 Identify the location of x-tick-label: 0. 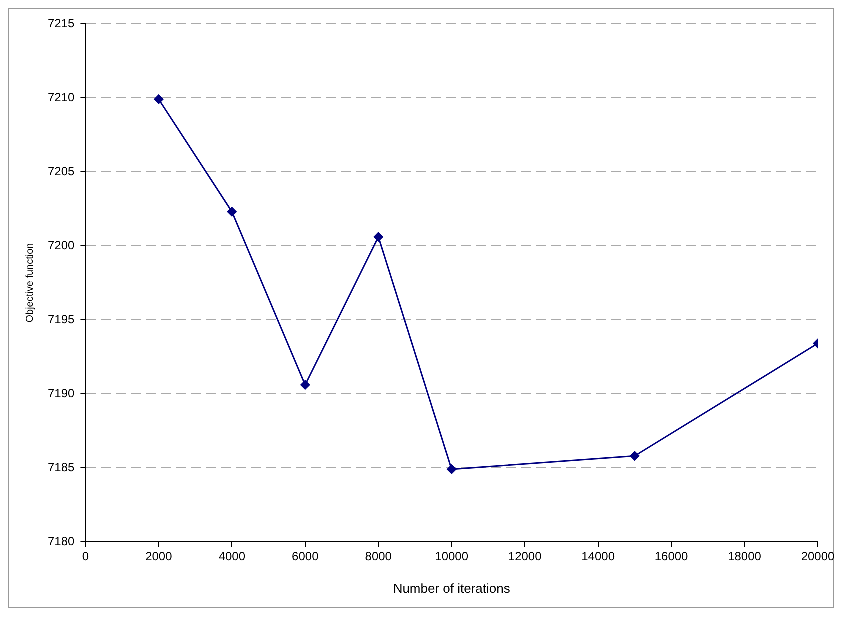
(86, 557).